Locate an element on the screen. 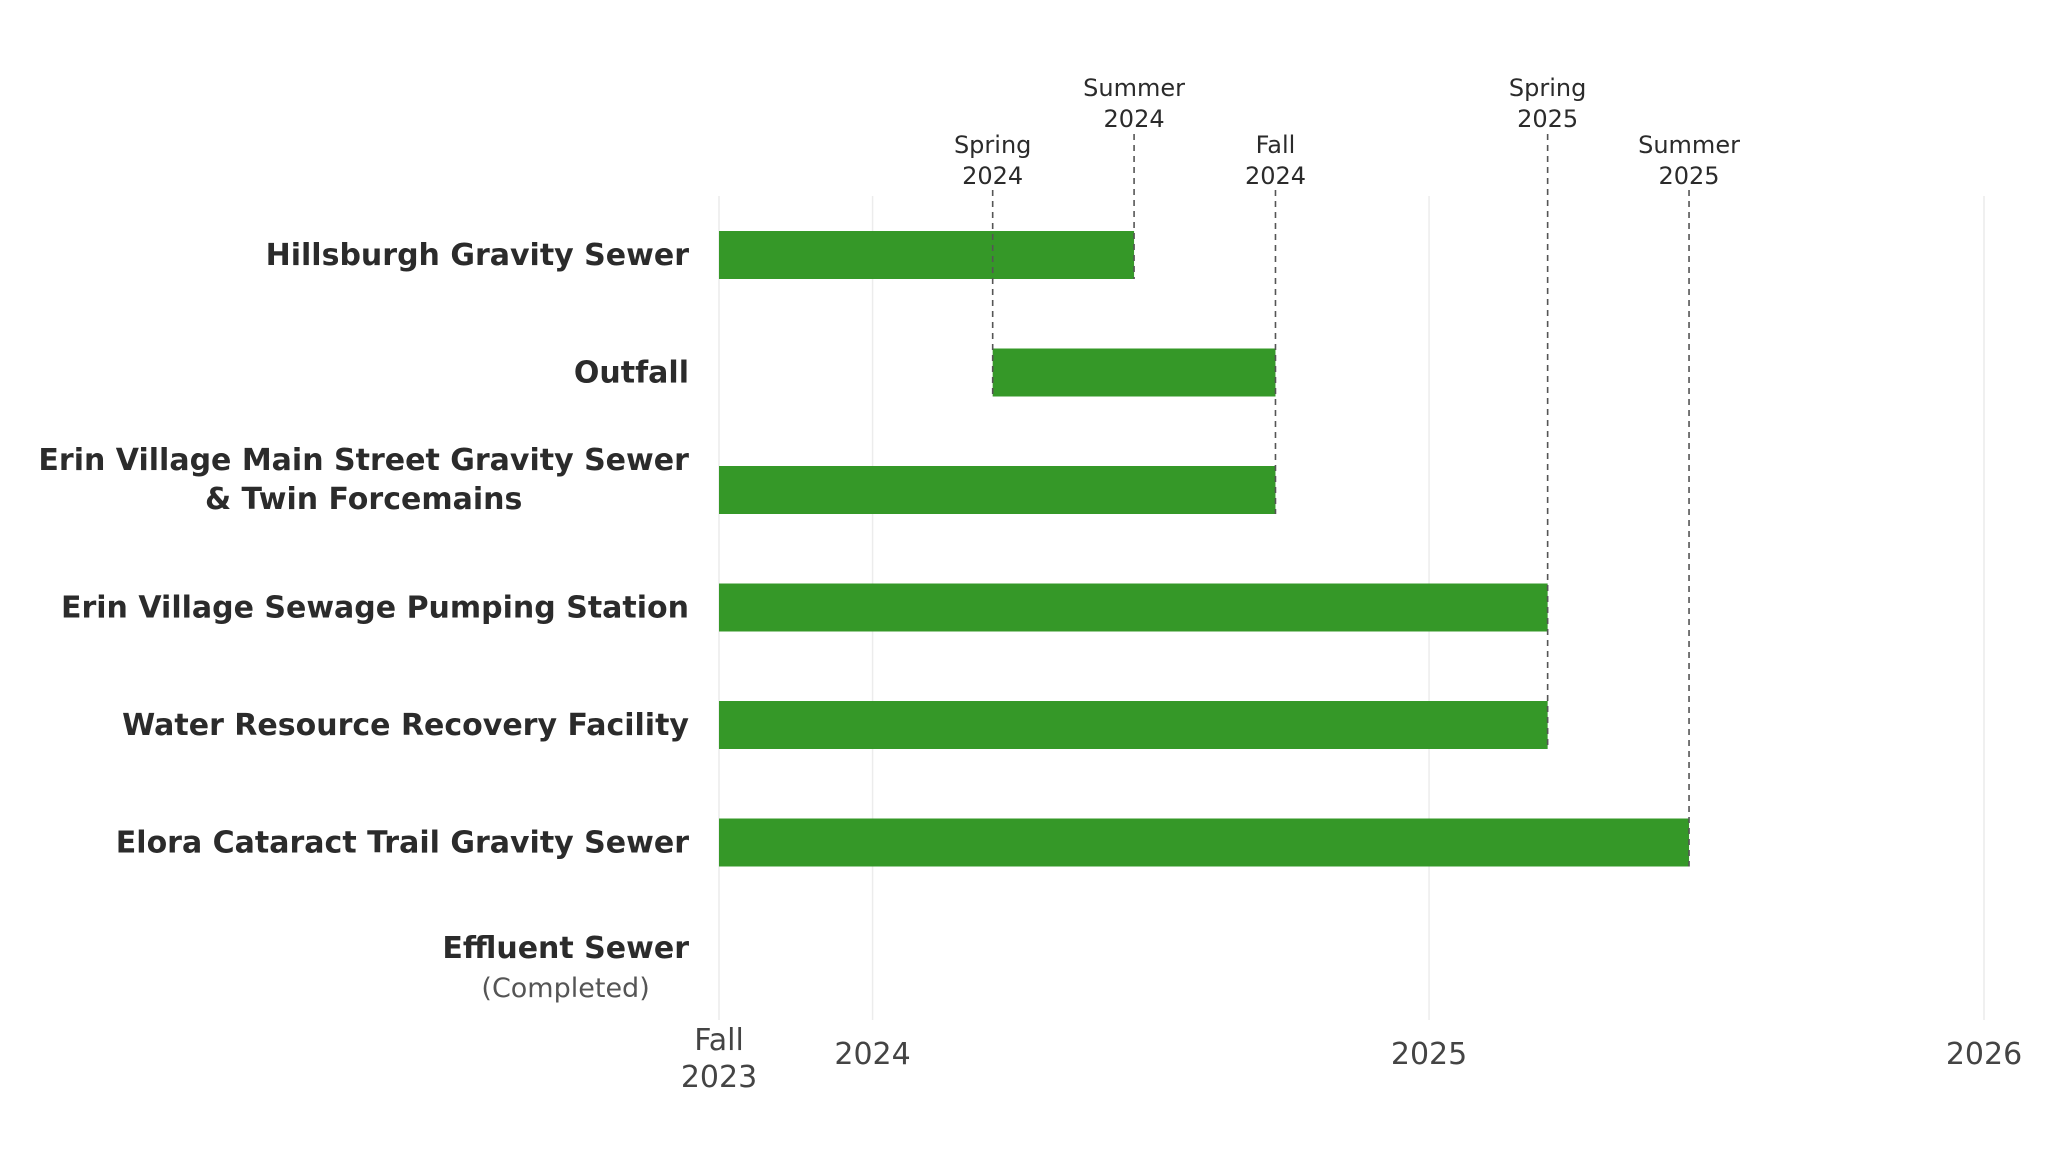  task-label: Elora Cataract Trail Gravity Sewer is located at coordinates (402, 843).